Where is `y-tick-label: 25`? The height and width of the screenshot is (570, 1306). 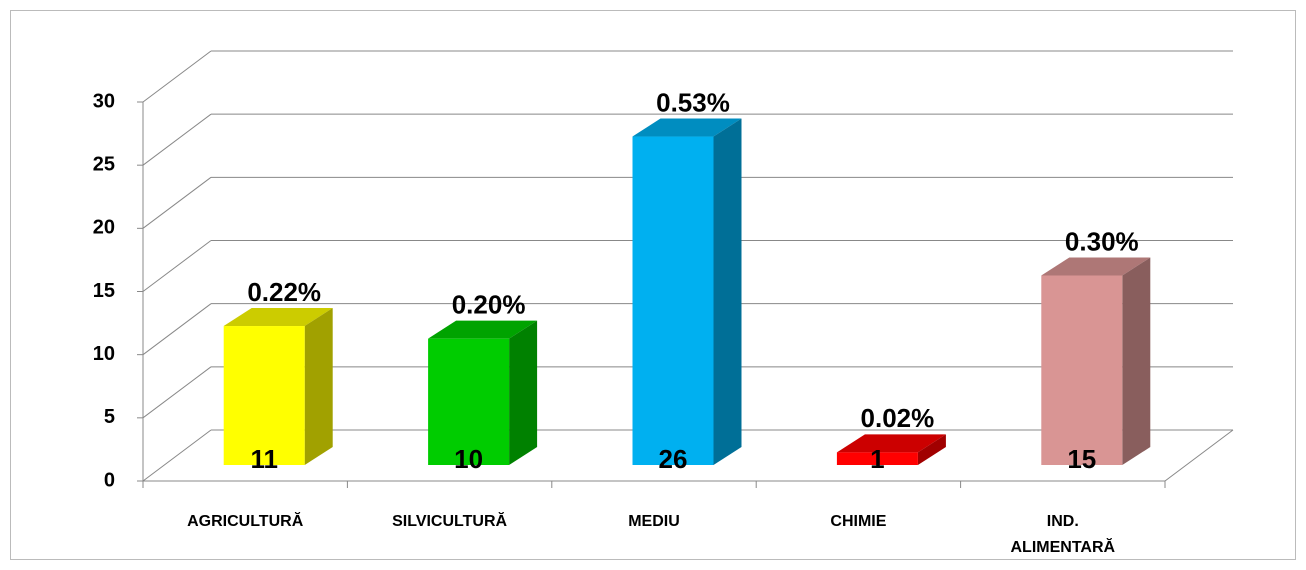 y-tick-label: 25 is located at coordinates (104, 164).